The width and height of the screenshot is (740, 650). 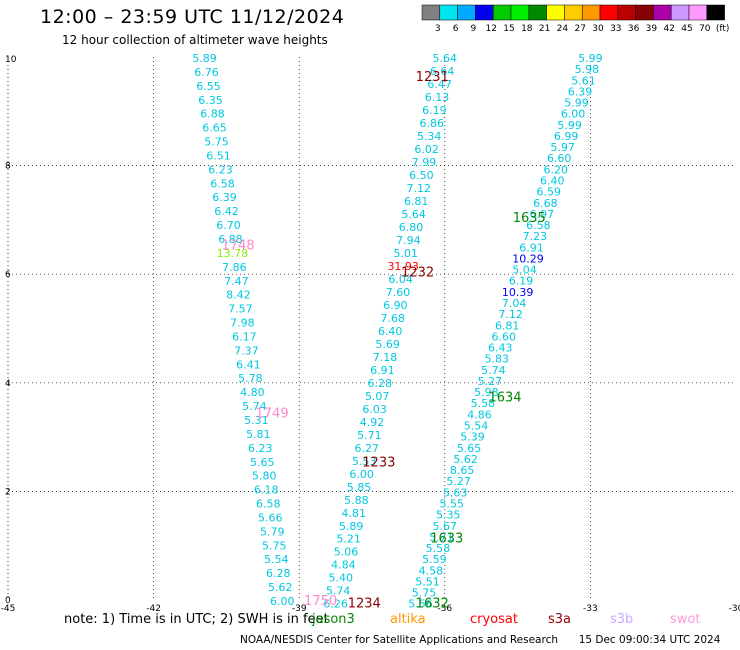 I want to click on swh-value: 5.34, so click(x=429, y=136).